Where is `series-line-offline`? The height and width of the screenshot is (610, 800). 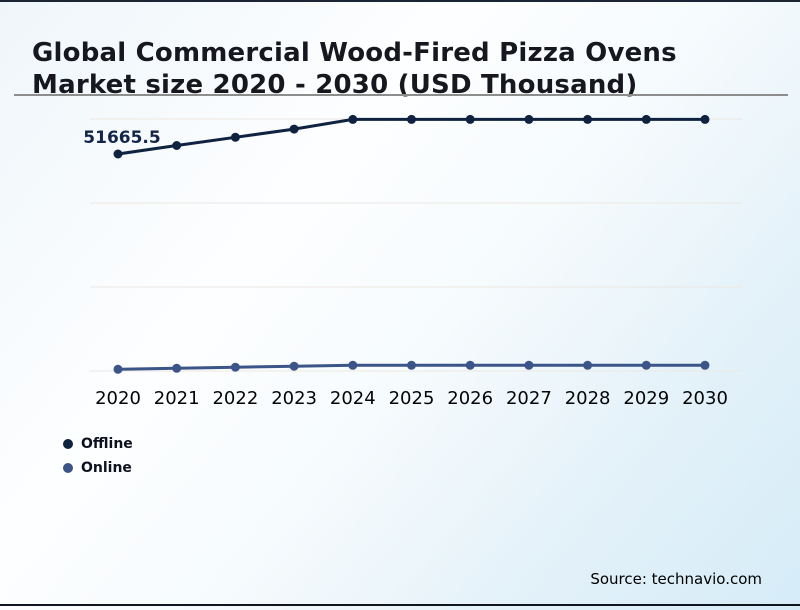 series-line-offline is located at coordinates (411, 136).